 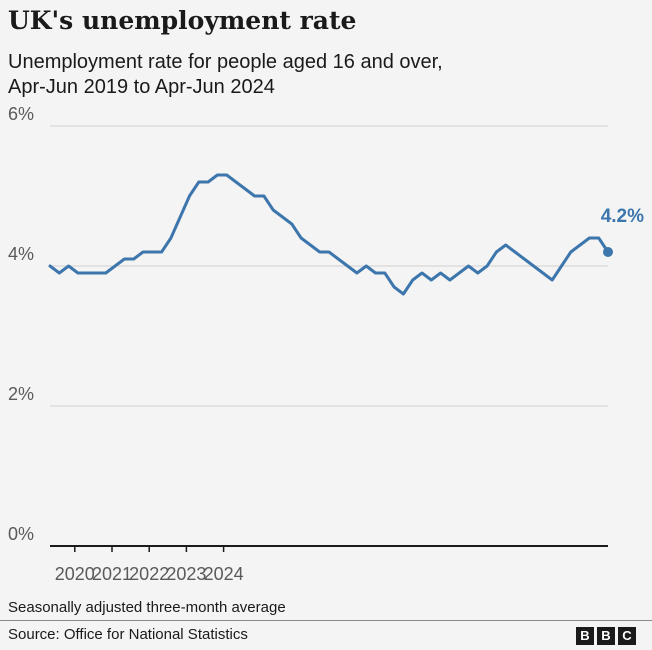 What do you see at coordinates (608, 252) in the screenshot?
I see `latest-point` at bounding box center [608, 252].